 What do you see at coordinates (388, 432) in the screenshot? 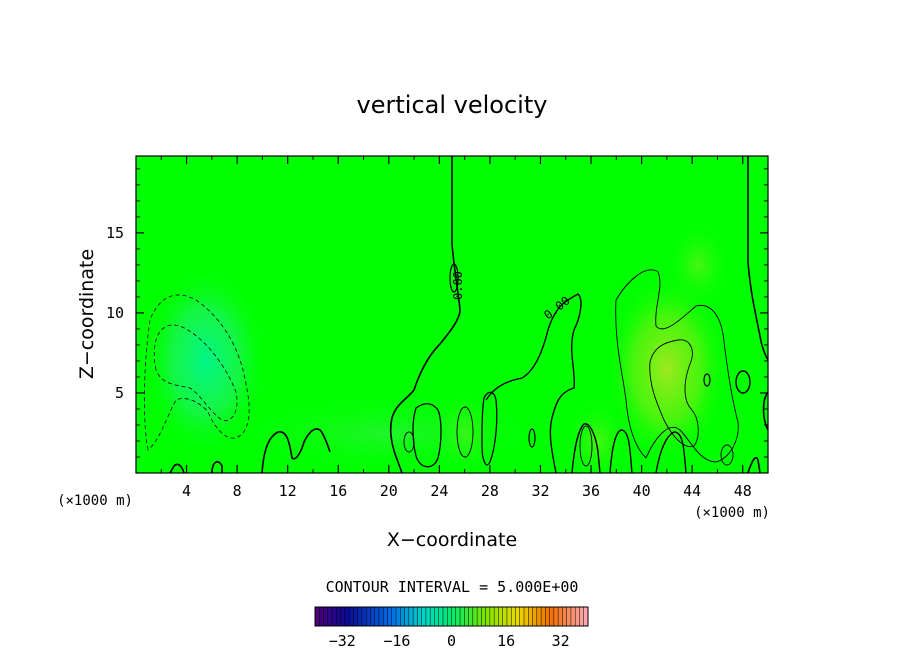
I see `field-soft-band` at bounding box center [388, 432].